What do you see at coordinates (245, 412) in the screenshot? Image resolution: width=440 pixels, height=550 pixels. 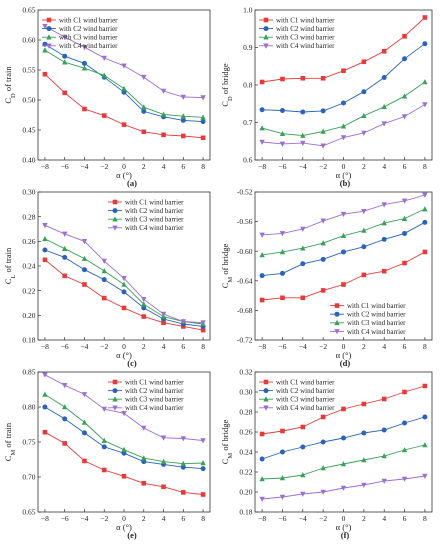 I see `y-tick-label: 0.28` at bounding box center [245, 412].